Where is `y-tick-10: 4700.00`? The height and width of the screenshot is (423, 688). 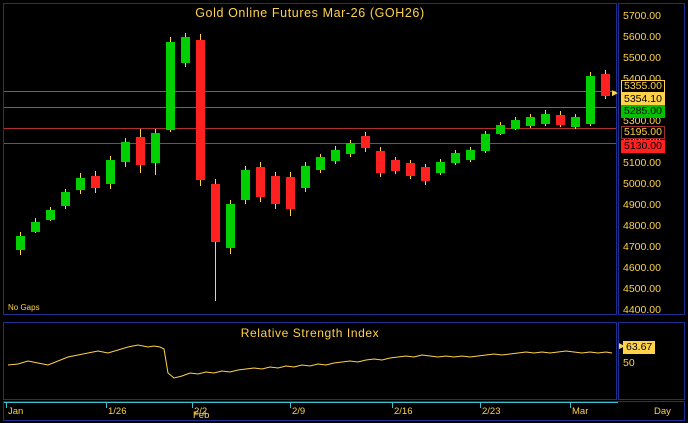 y-tick-10: 4700.00 is located at coordinates (642, 247).